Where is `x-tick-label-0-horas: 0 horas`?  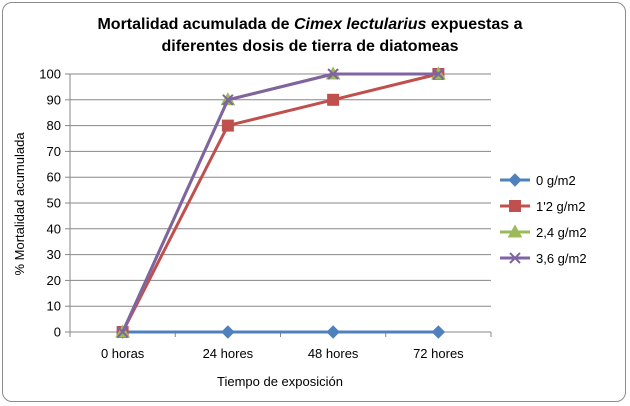
x-tick-label-0-horas: 0 horas is located at coordinates (123, 353).